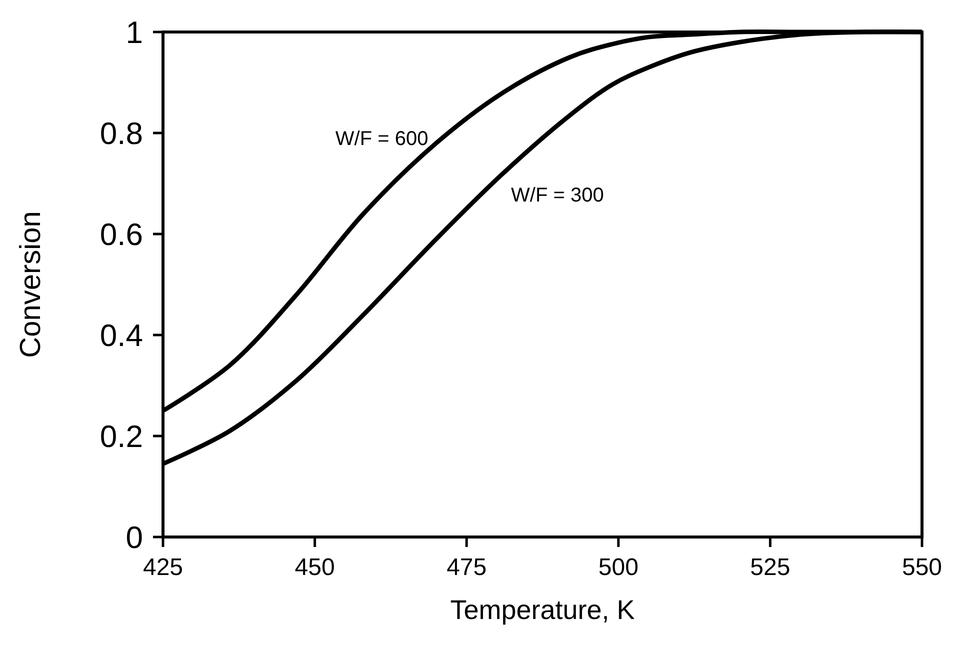 The image size is (953, 648). I want to click on y-tick-label: 0.2, so click(121, 436).